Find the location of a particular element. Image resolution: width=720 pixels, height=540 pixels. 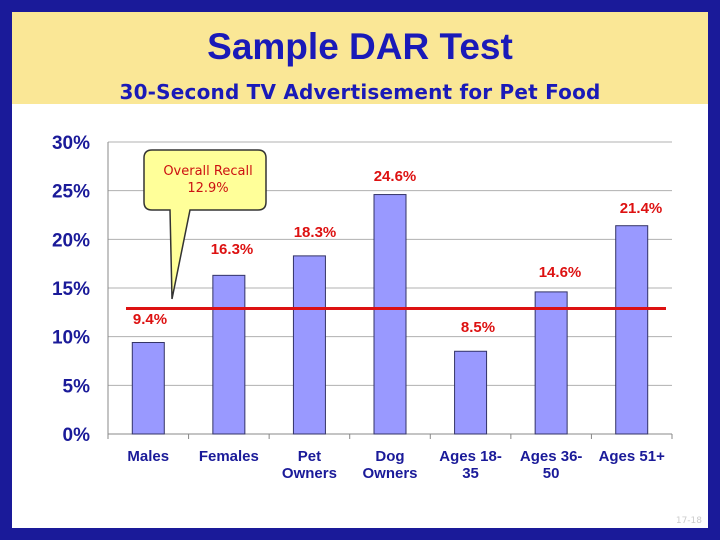

x-category-label: 50 is located at coordinates (551, 473).